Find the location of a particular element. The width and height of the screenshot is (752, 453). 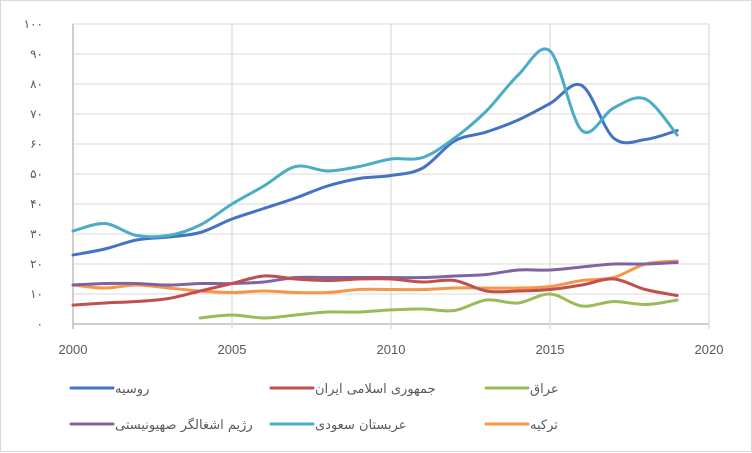

x-tick-label: 2005 is located at coordinates (232, 349).